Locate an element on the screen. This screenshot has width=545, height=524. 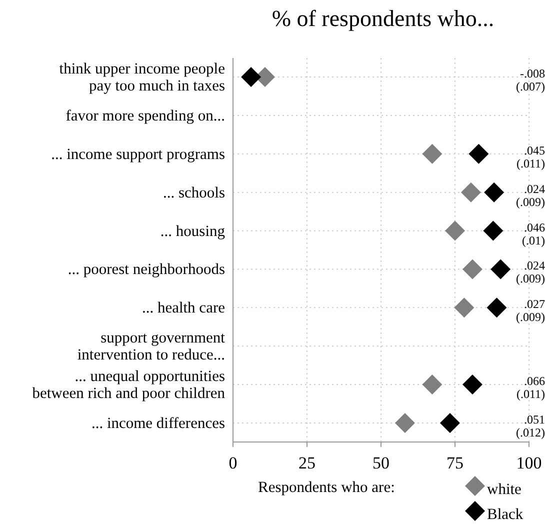
y-tick-label: ... housing is located at coordinates (193, 231).